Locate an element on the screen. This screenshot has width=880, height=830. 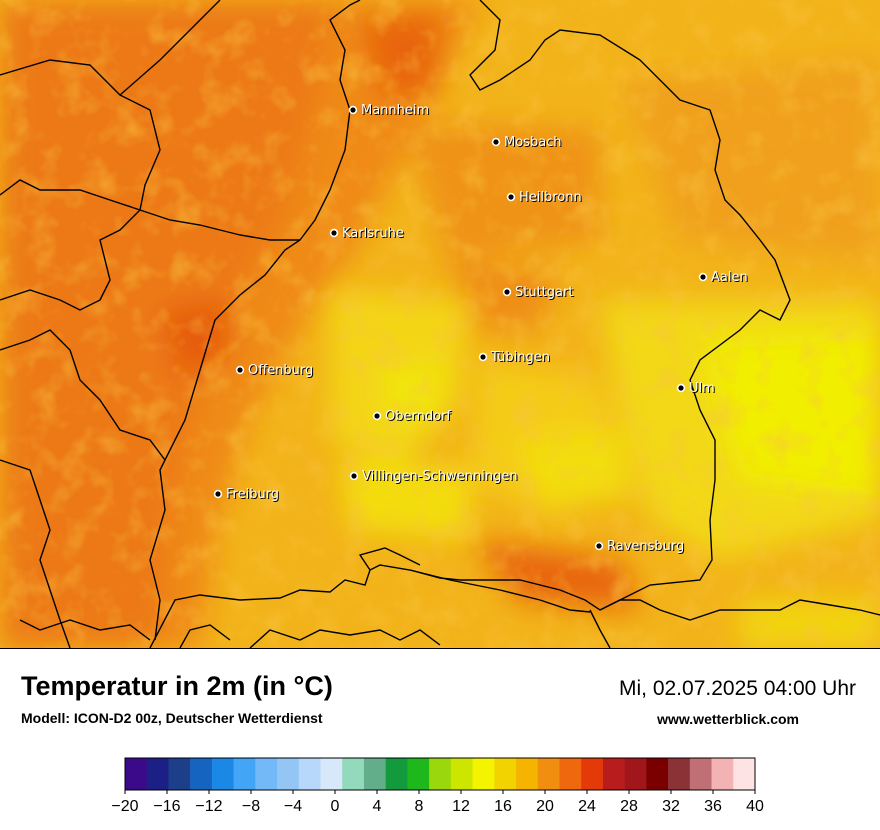
website-label: www.wetterblick.com is located at coordinates (728, 719).